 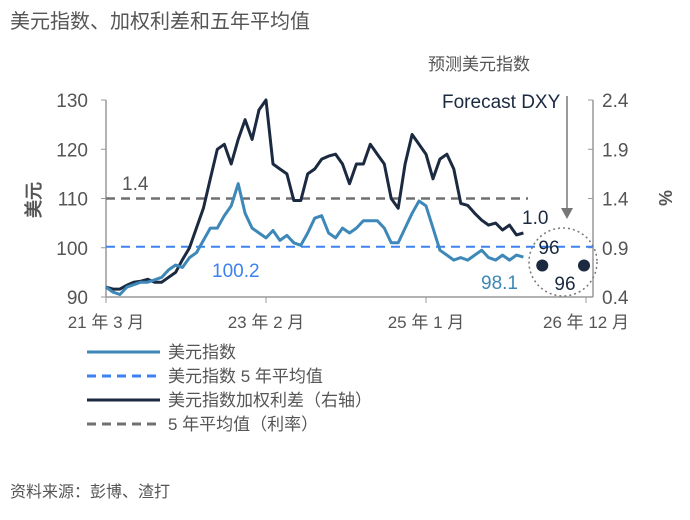 What do you see at coordinates (72, 249) in the screenshot?
I see `left-tick-label: 100` at bounding box center [72, 249].